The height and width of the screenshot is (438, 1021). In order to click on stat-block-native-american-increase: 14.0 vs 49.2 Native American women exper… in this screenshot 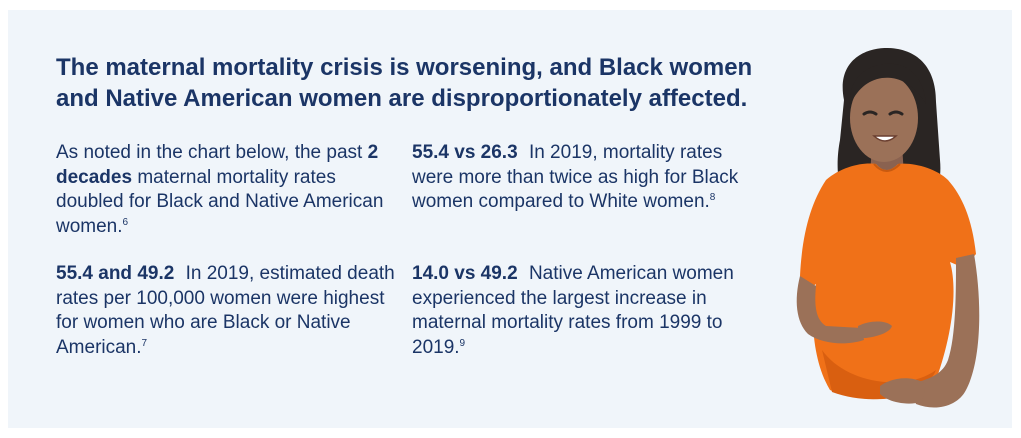, I will do `click(582, 311)`.